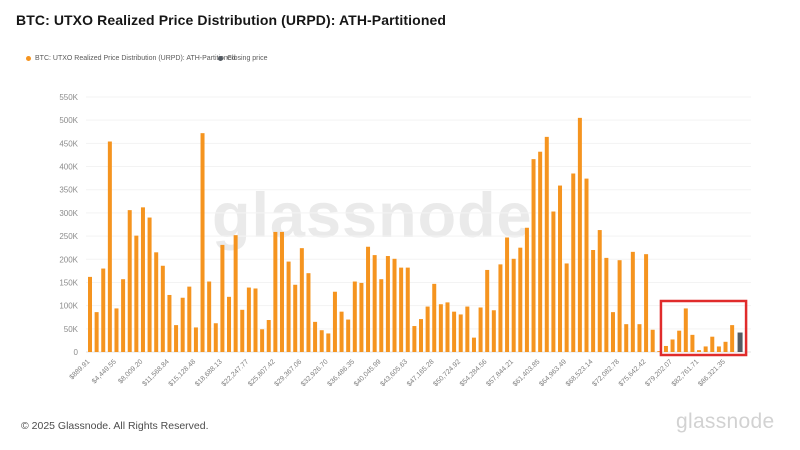 The width and height of the screenshot is (800, 450). What do you see at coordinates (68, 213) in the screenshot?
I see `y-axis-tick-label: 300K` at bounding box center [68, 213].